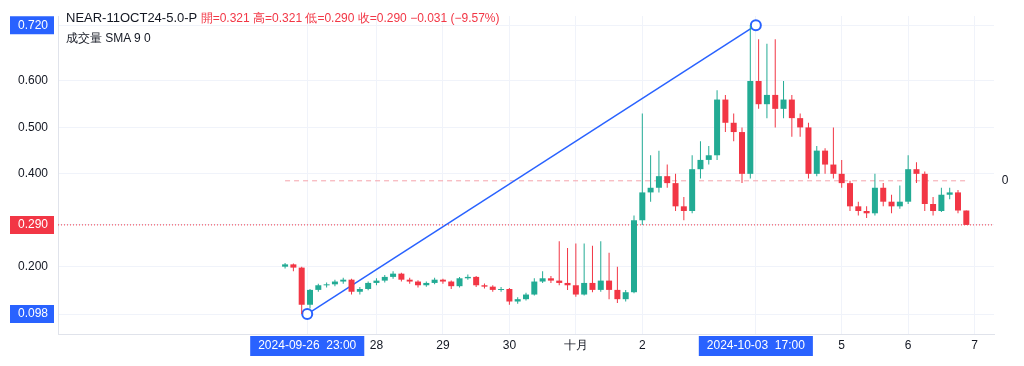 Image resolution: width=1024 pixels, height=366 pixels. I want to click on chart-title: NEAR-11OCT24-5.0-P, so click(132, 17).